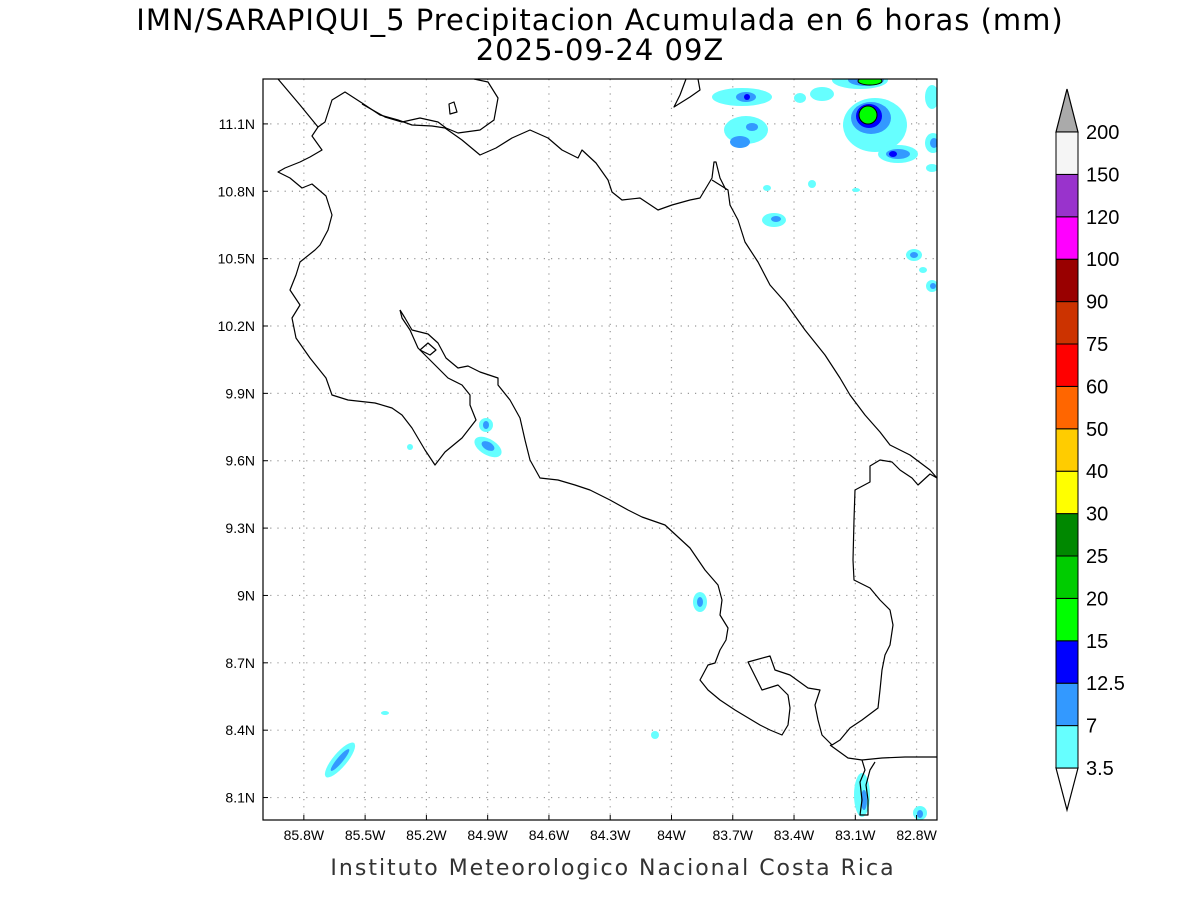  What do you see at coordinates (1097, 472) in the screenshot?
I see `colorbar-level-label: 40` at bounding box center [1097, 472].